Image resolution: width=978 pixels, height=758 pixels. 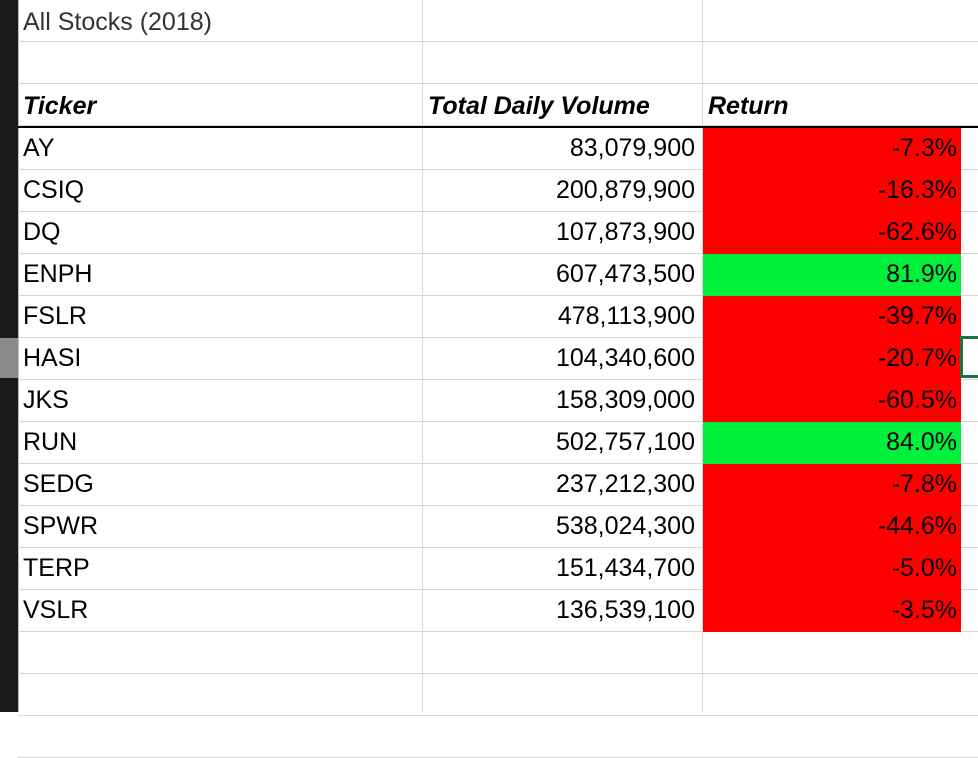 I want to click on volume-cell: 607,473,500, so click(x=625, y=274).